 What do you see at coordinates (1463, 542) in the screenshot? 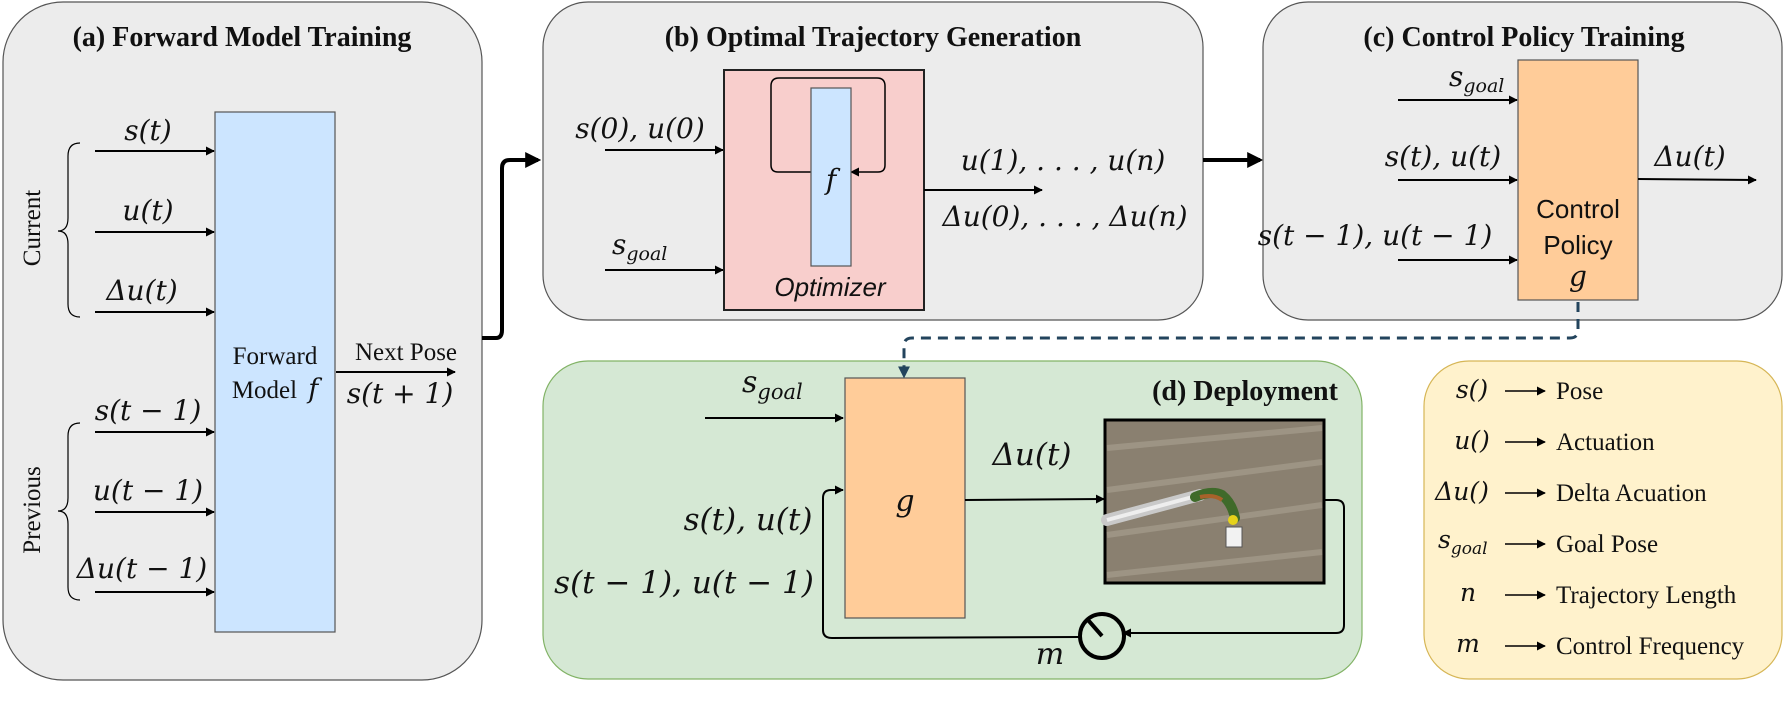
I see `legend-symbol-goal: sgoal` at bounding box center [1463, 542].